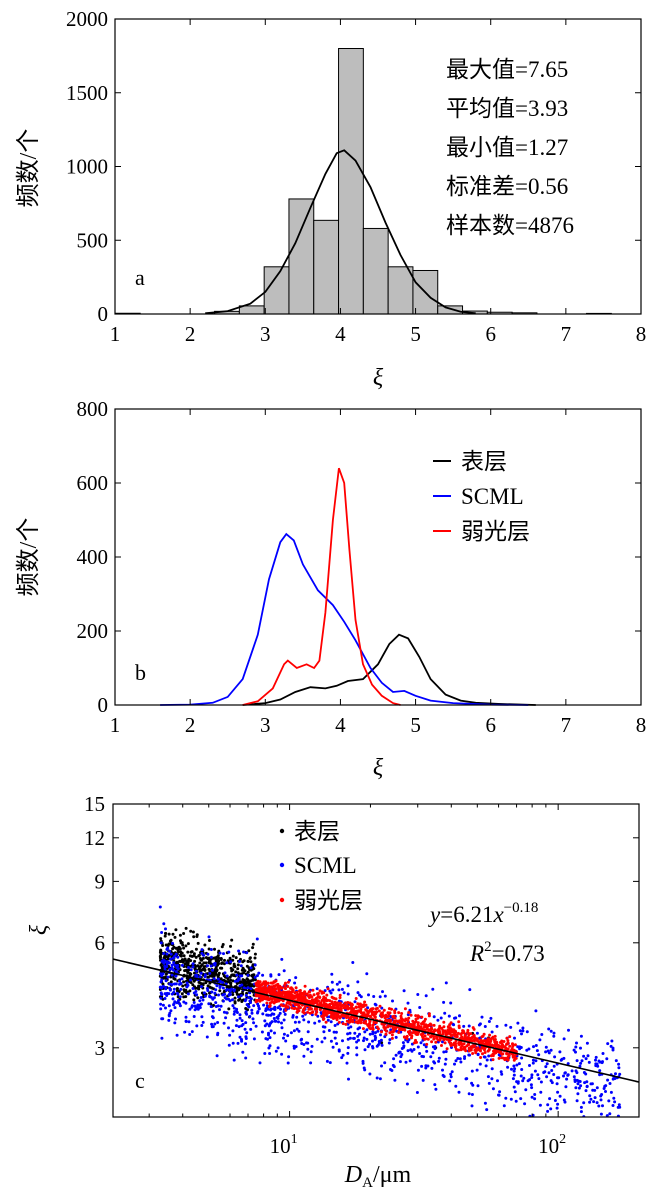 The image size is (650, 1201). I want to click on x-tick-label: 8, so click(641, 725).